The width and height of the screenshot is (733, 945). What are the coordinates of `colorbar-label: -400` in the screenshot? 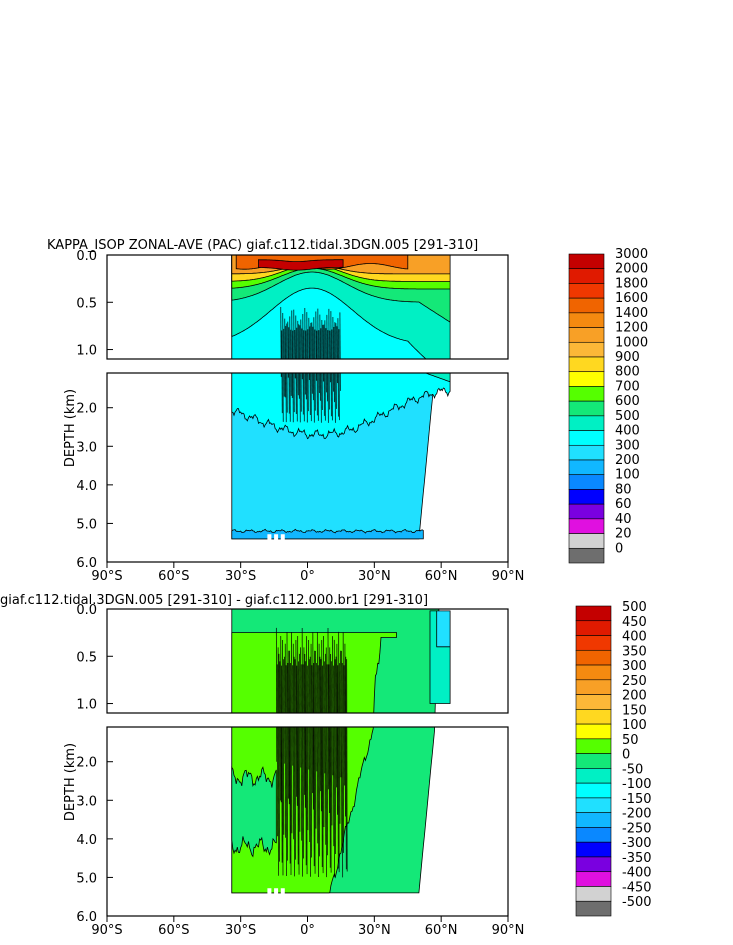 It's located at (637, 873).